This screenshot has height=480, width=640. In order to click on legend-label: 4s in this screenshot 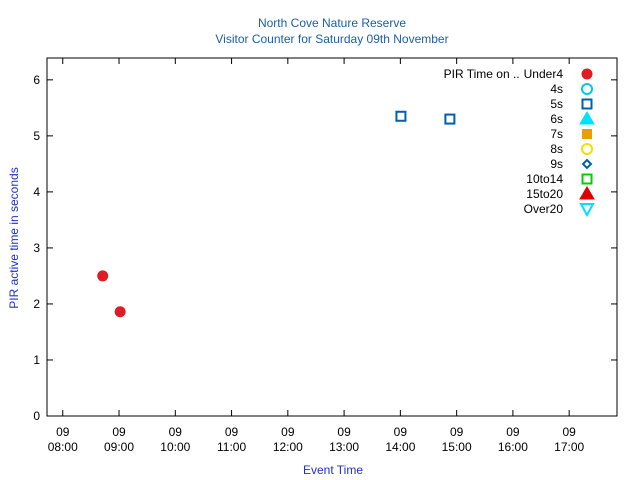, I will do `click(556, 89)`.